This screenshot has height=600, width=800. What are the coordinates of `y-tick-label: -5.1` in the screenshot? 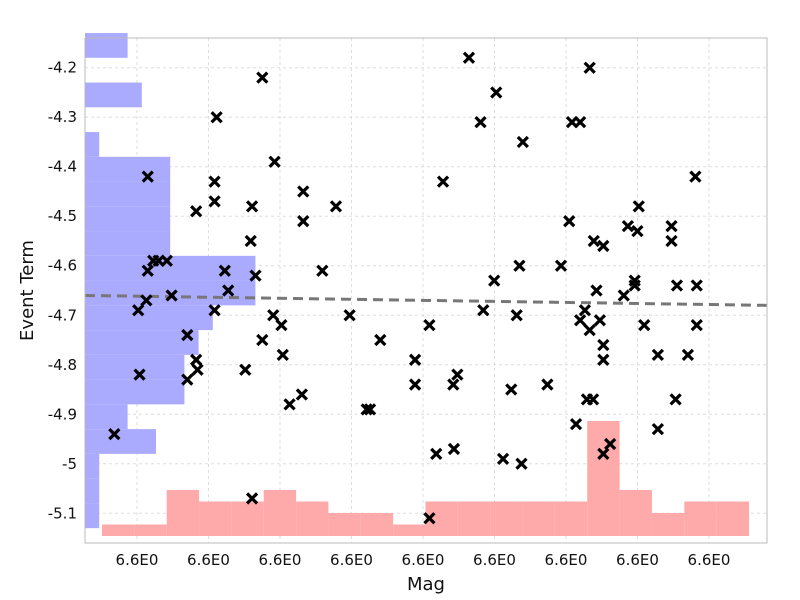 It's located at (62, 513).